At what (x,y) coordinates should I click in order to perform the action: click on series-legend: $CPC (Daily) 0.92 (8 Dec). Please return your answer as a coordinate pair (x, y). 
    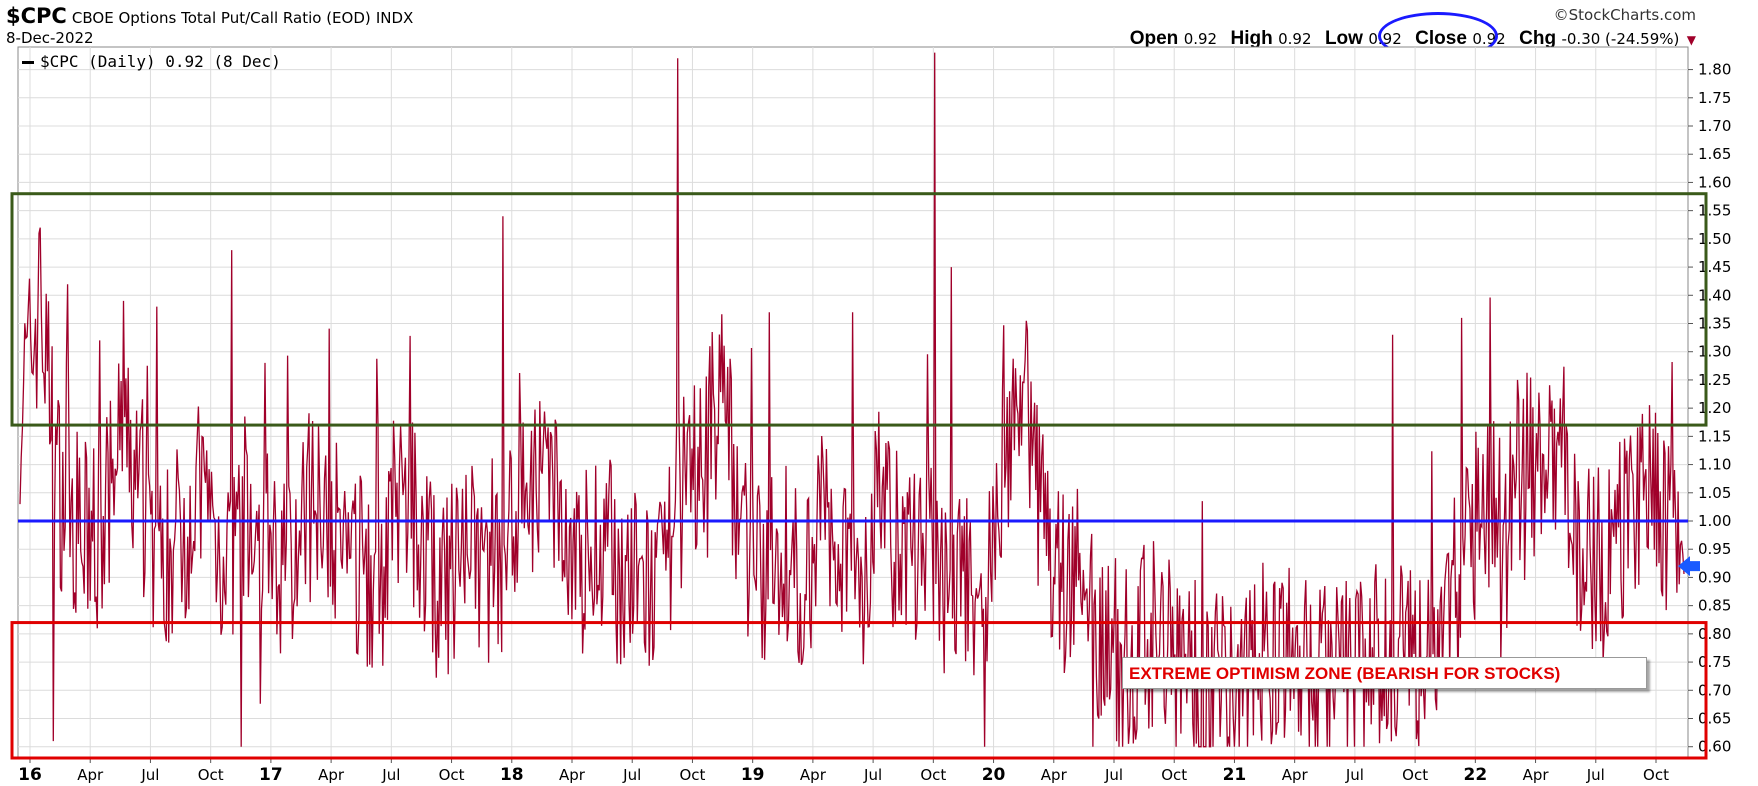
    Looking at the image, I should click on (151, 61).